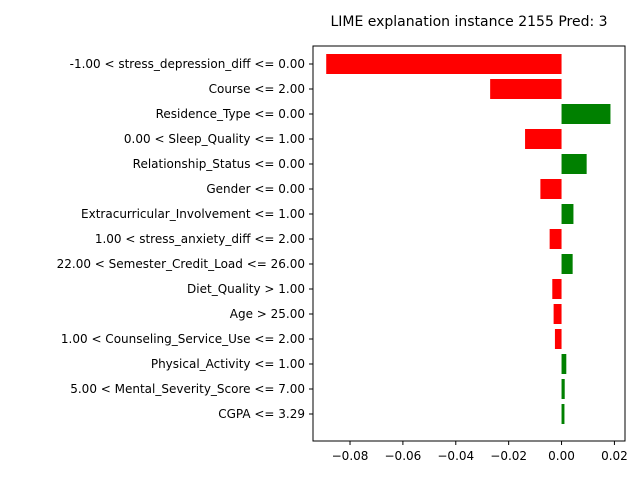 Image resolution: width=640 pixels, height=480 pixels. What do you see at coordinates (267, 314) in the screenshot?
I see `y-tick-label-10: Age > 25.00` at bounding box center [267, 314].